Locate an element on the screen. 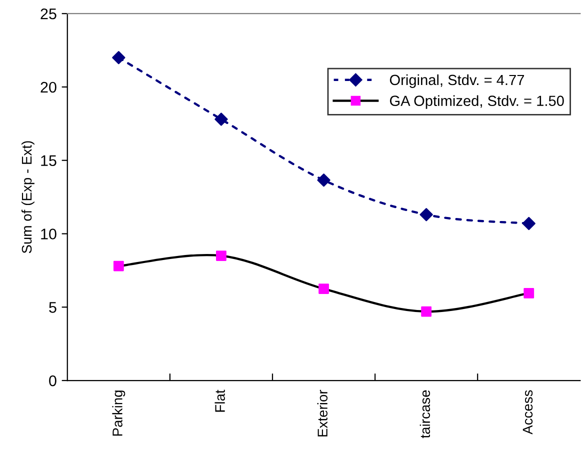 The image size is (586, 453). x-tick-label: Access is located at coordinates (527, 412).